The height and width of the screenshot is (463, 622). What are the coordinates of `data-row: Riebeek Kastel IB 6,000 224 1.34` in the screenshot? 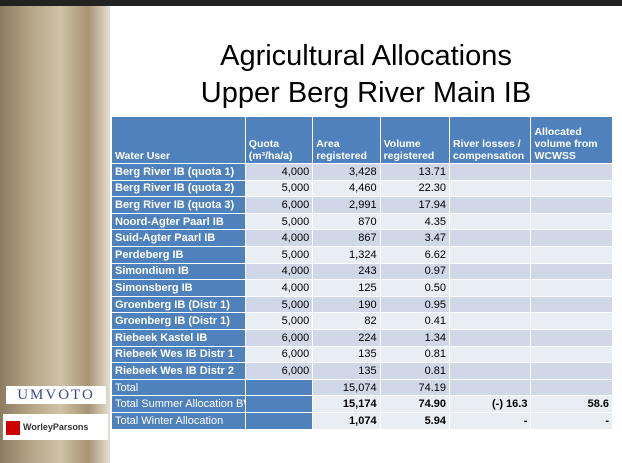 It's located at (362, 337).